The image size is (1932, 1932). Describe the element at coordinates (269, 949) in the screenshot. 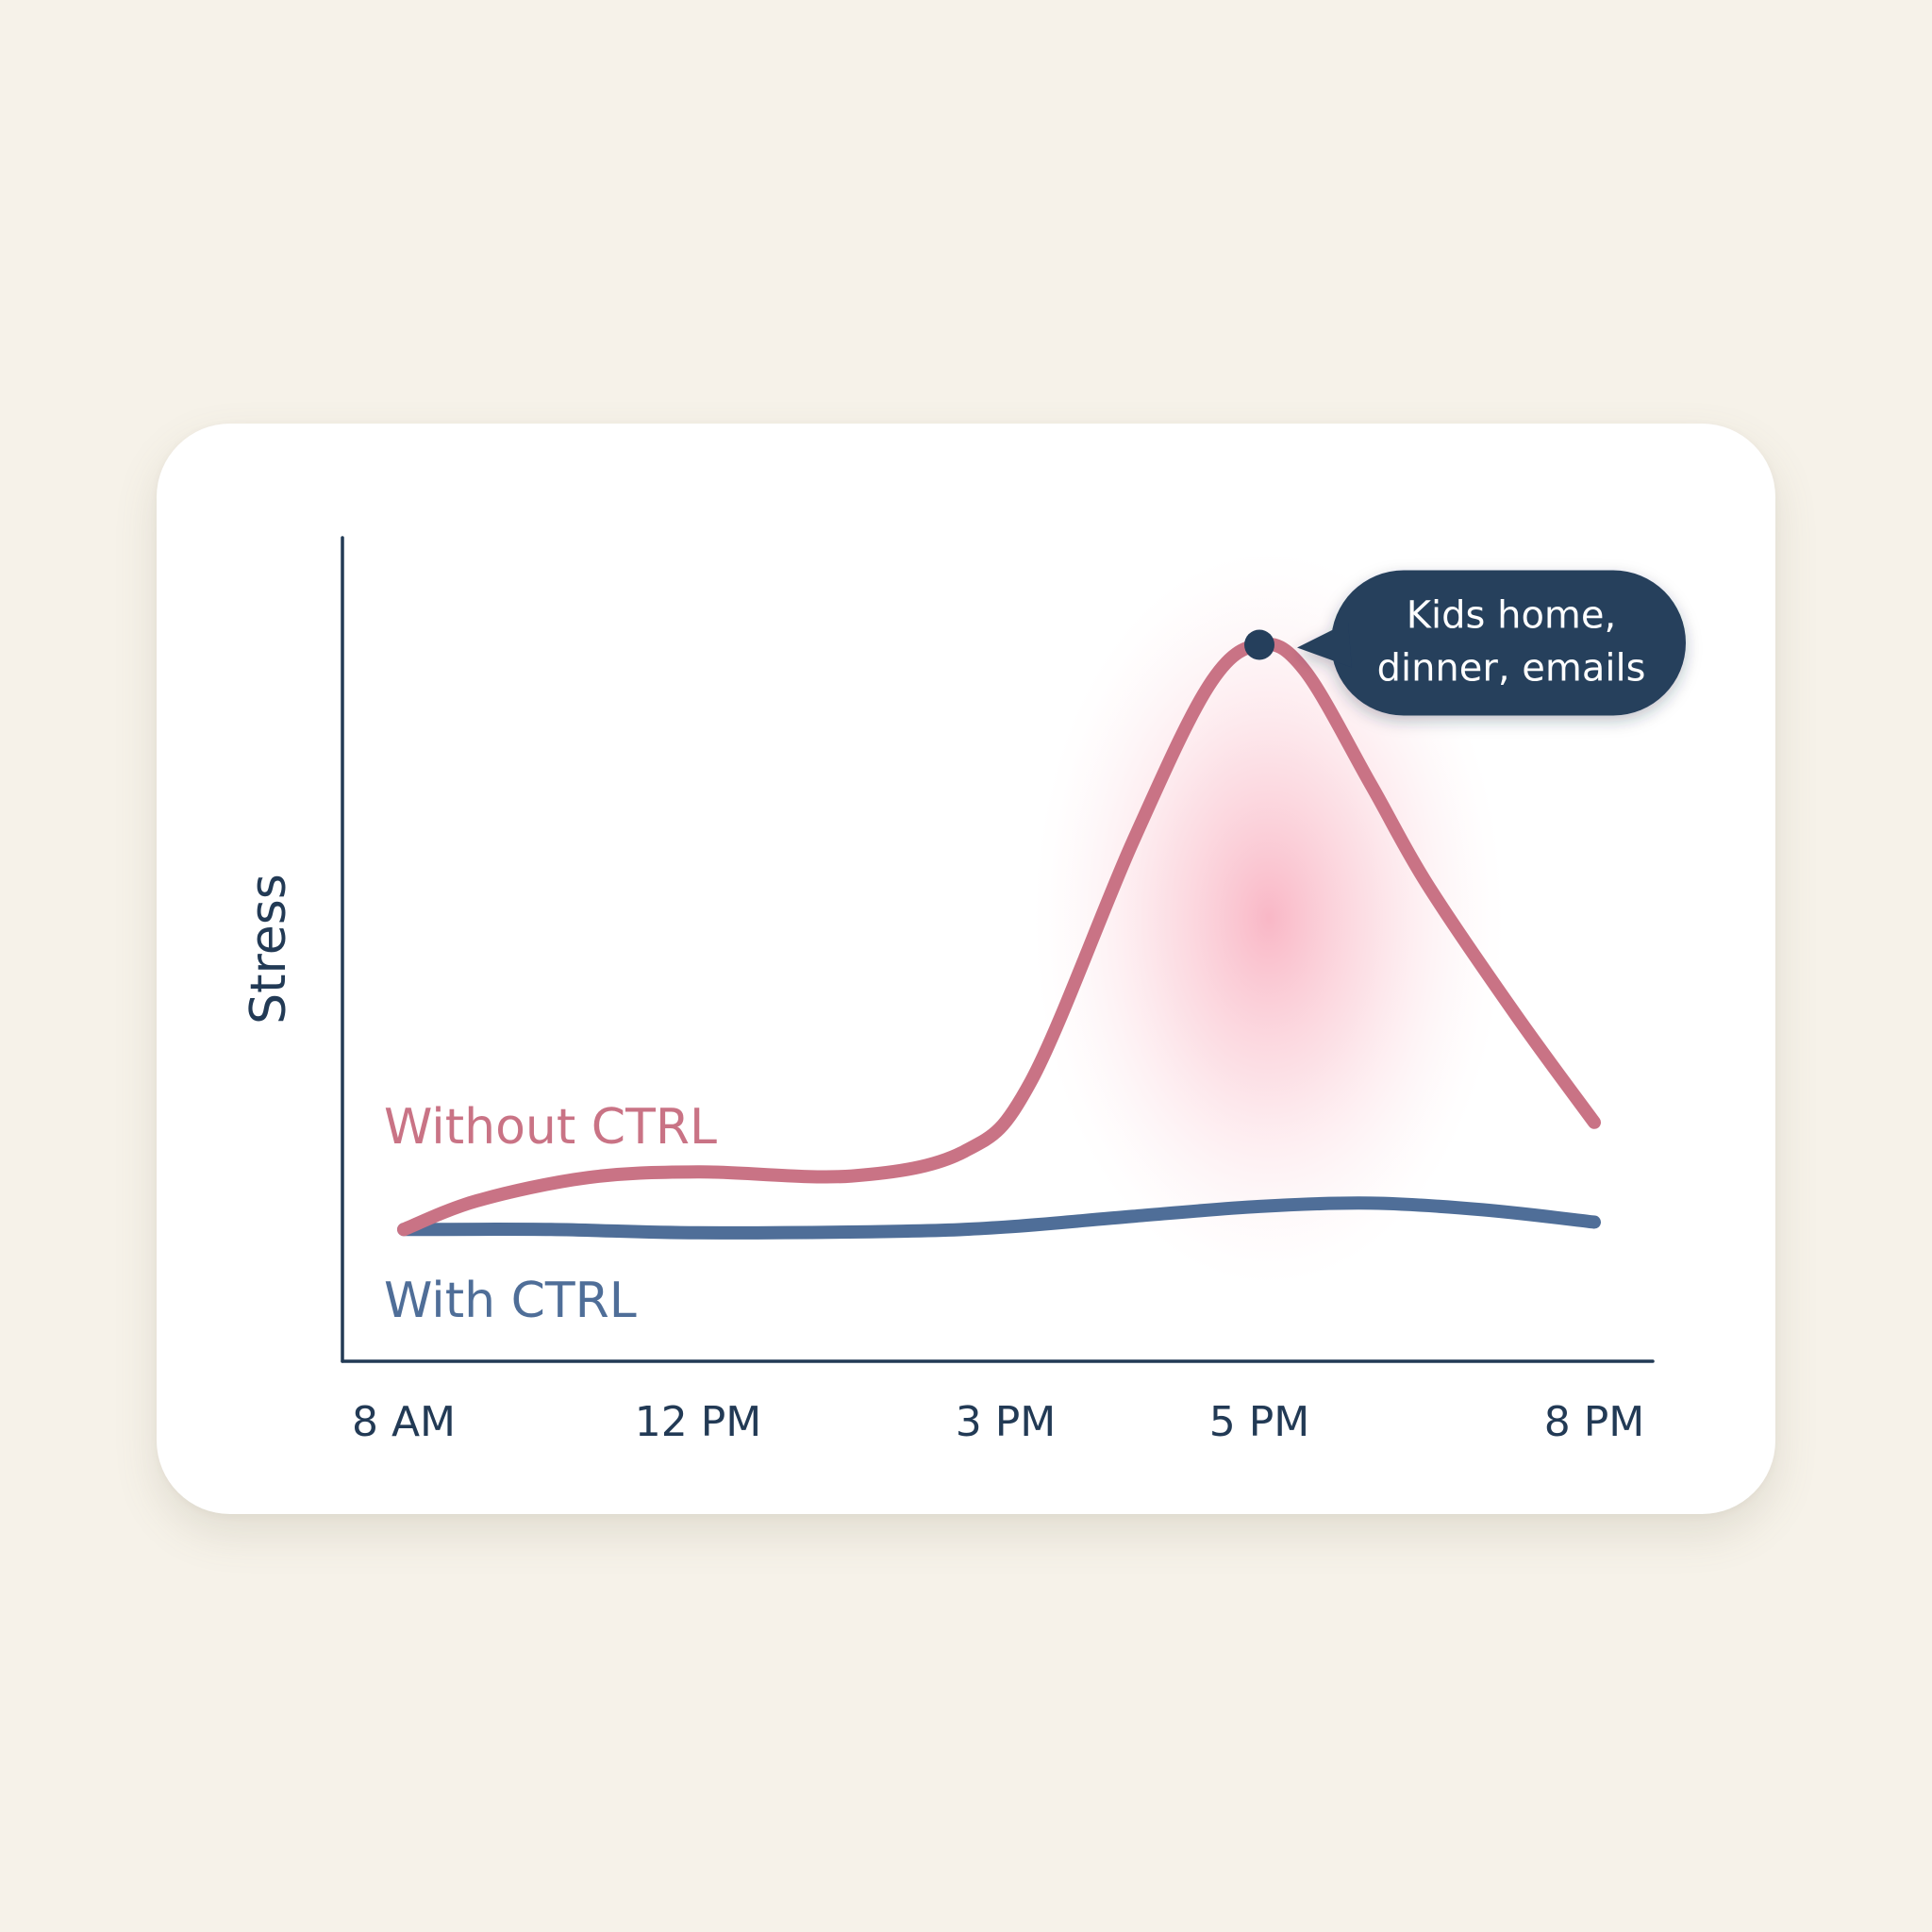

I see `y-axis-label: Stress` at that location.